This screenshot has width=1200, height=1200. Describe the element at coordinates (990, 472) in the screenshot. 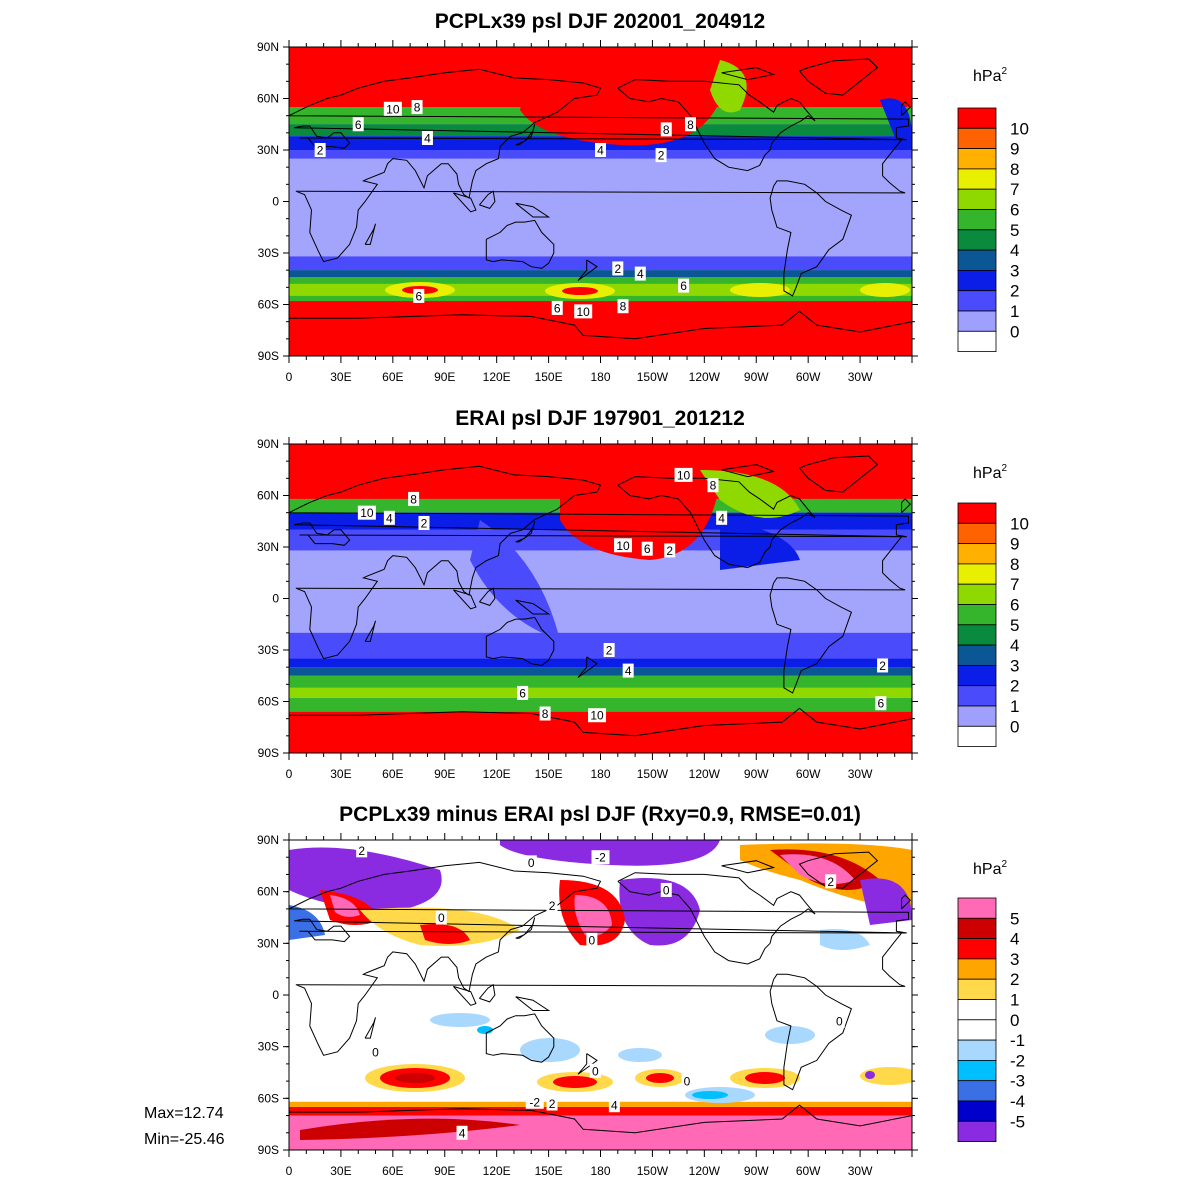

I see `panel-2-unit: hPa2` at that location.